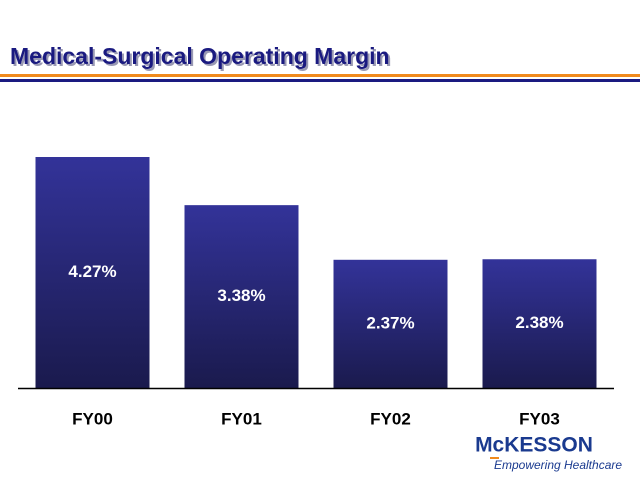  Describe the element at coordinates (539, 418) in the screenshot. I see `x-tick-label: FY03` at that location.